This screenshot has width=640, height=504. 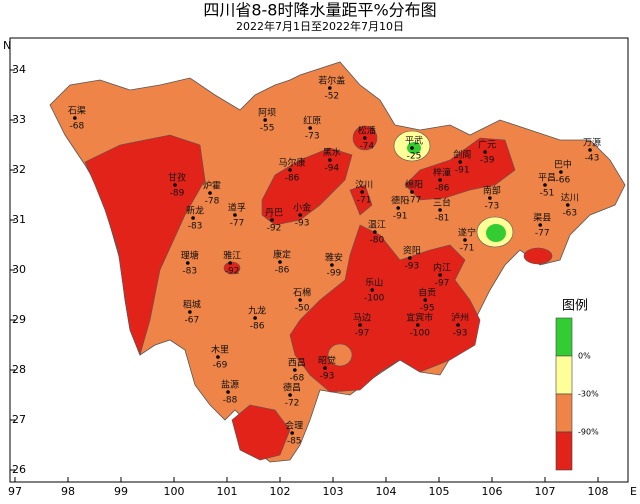 I want to click on station-name: 丹巴, so click(x=274, y=213).